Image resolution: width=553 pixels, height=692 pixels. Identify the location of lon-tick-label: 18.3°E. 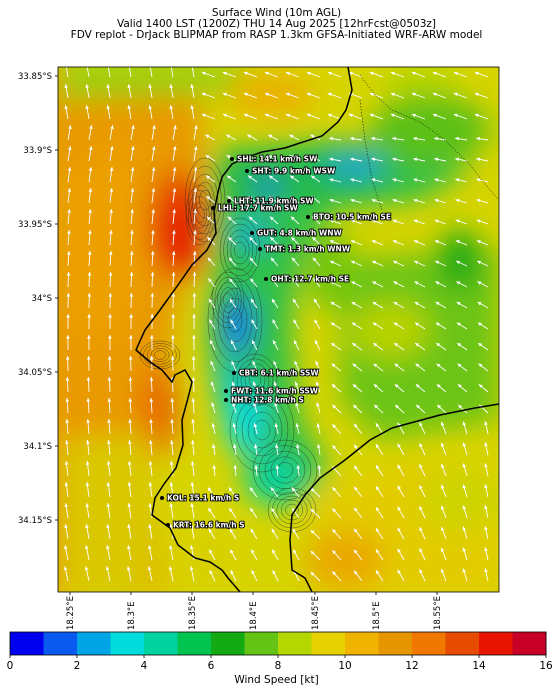
(132, 615).